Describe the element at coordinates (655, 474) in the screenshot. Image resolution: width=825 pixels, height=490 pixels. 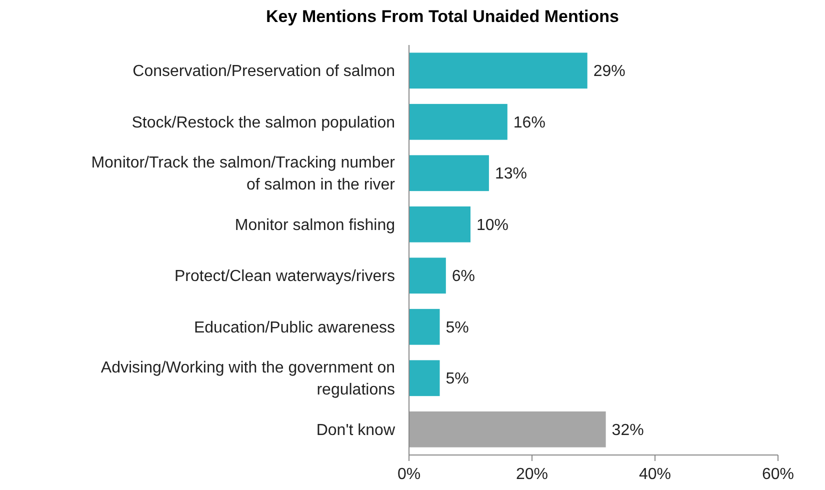
I see `x-tick-label: 40%` at that location.